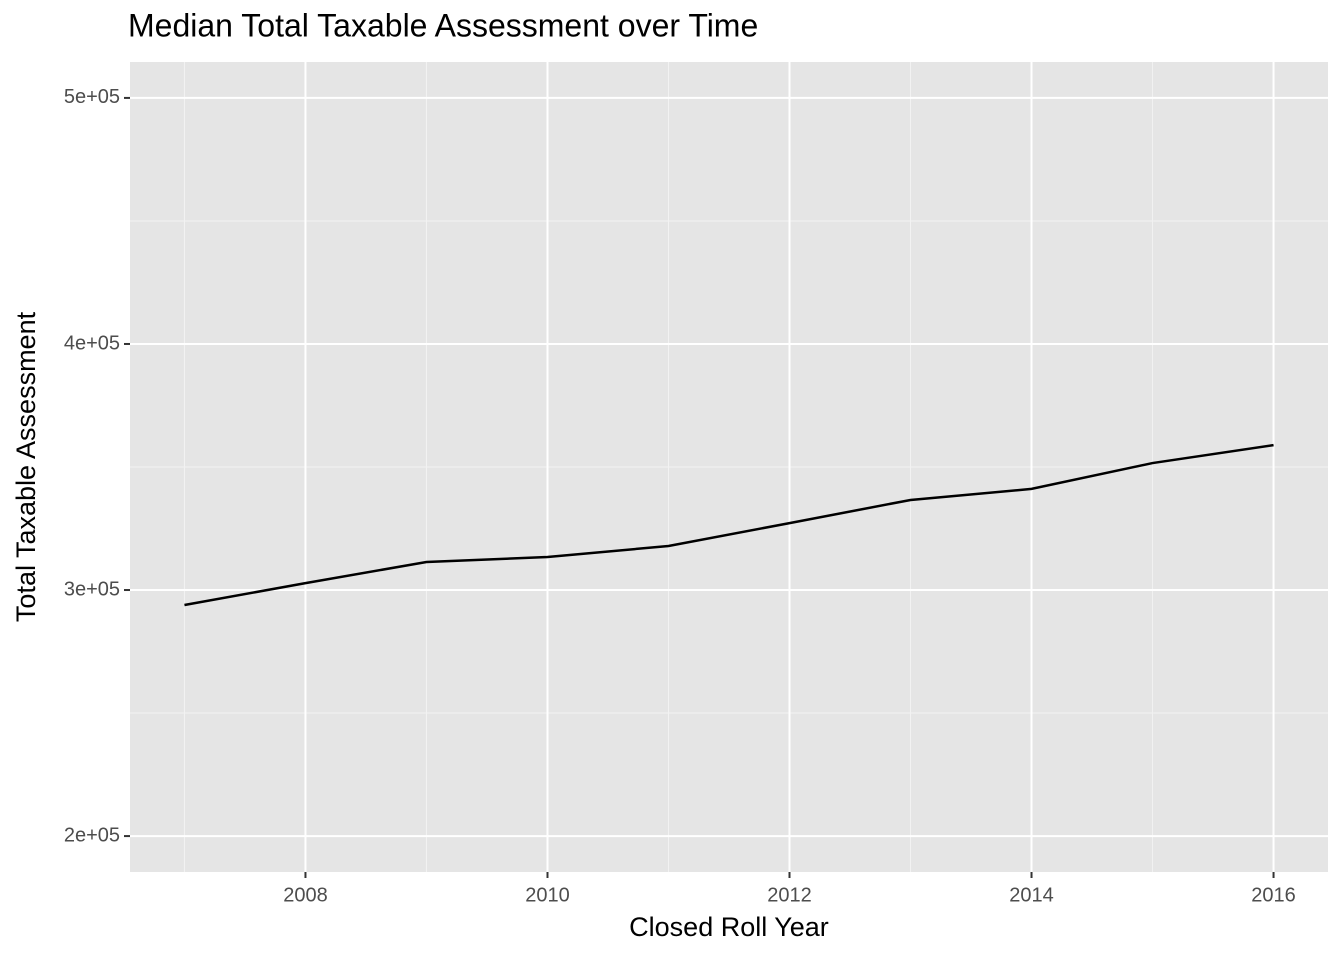  I want to click on y-tick-label: 4e+05, so click(92, 343).